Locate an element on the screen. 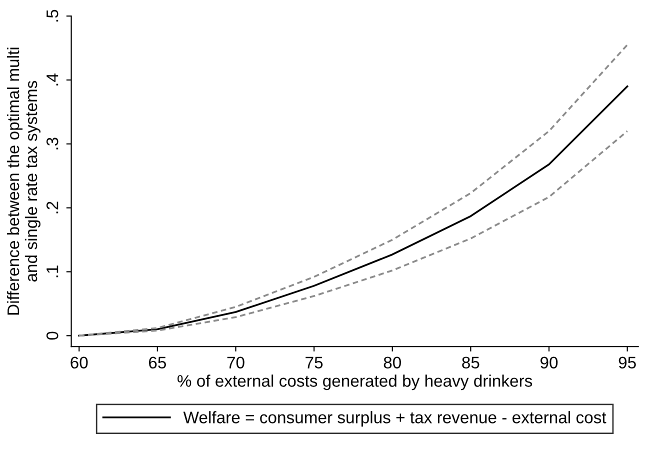  x-tick-label: 75 is located at coordinates (314, 362).